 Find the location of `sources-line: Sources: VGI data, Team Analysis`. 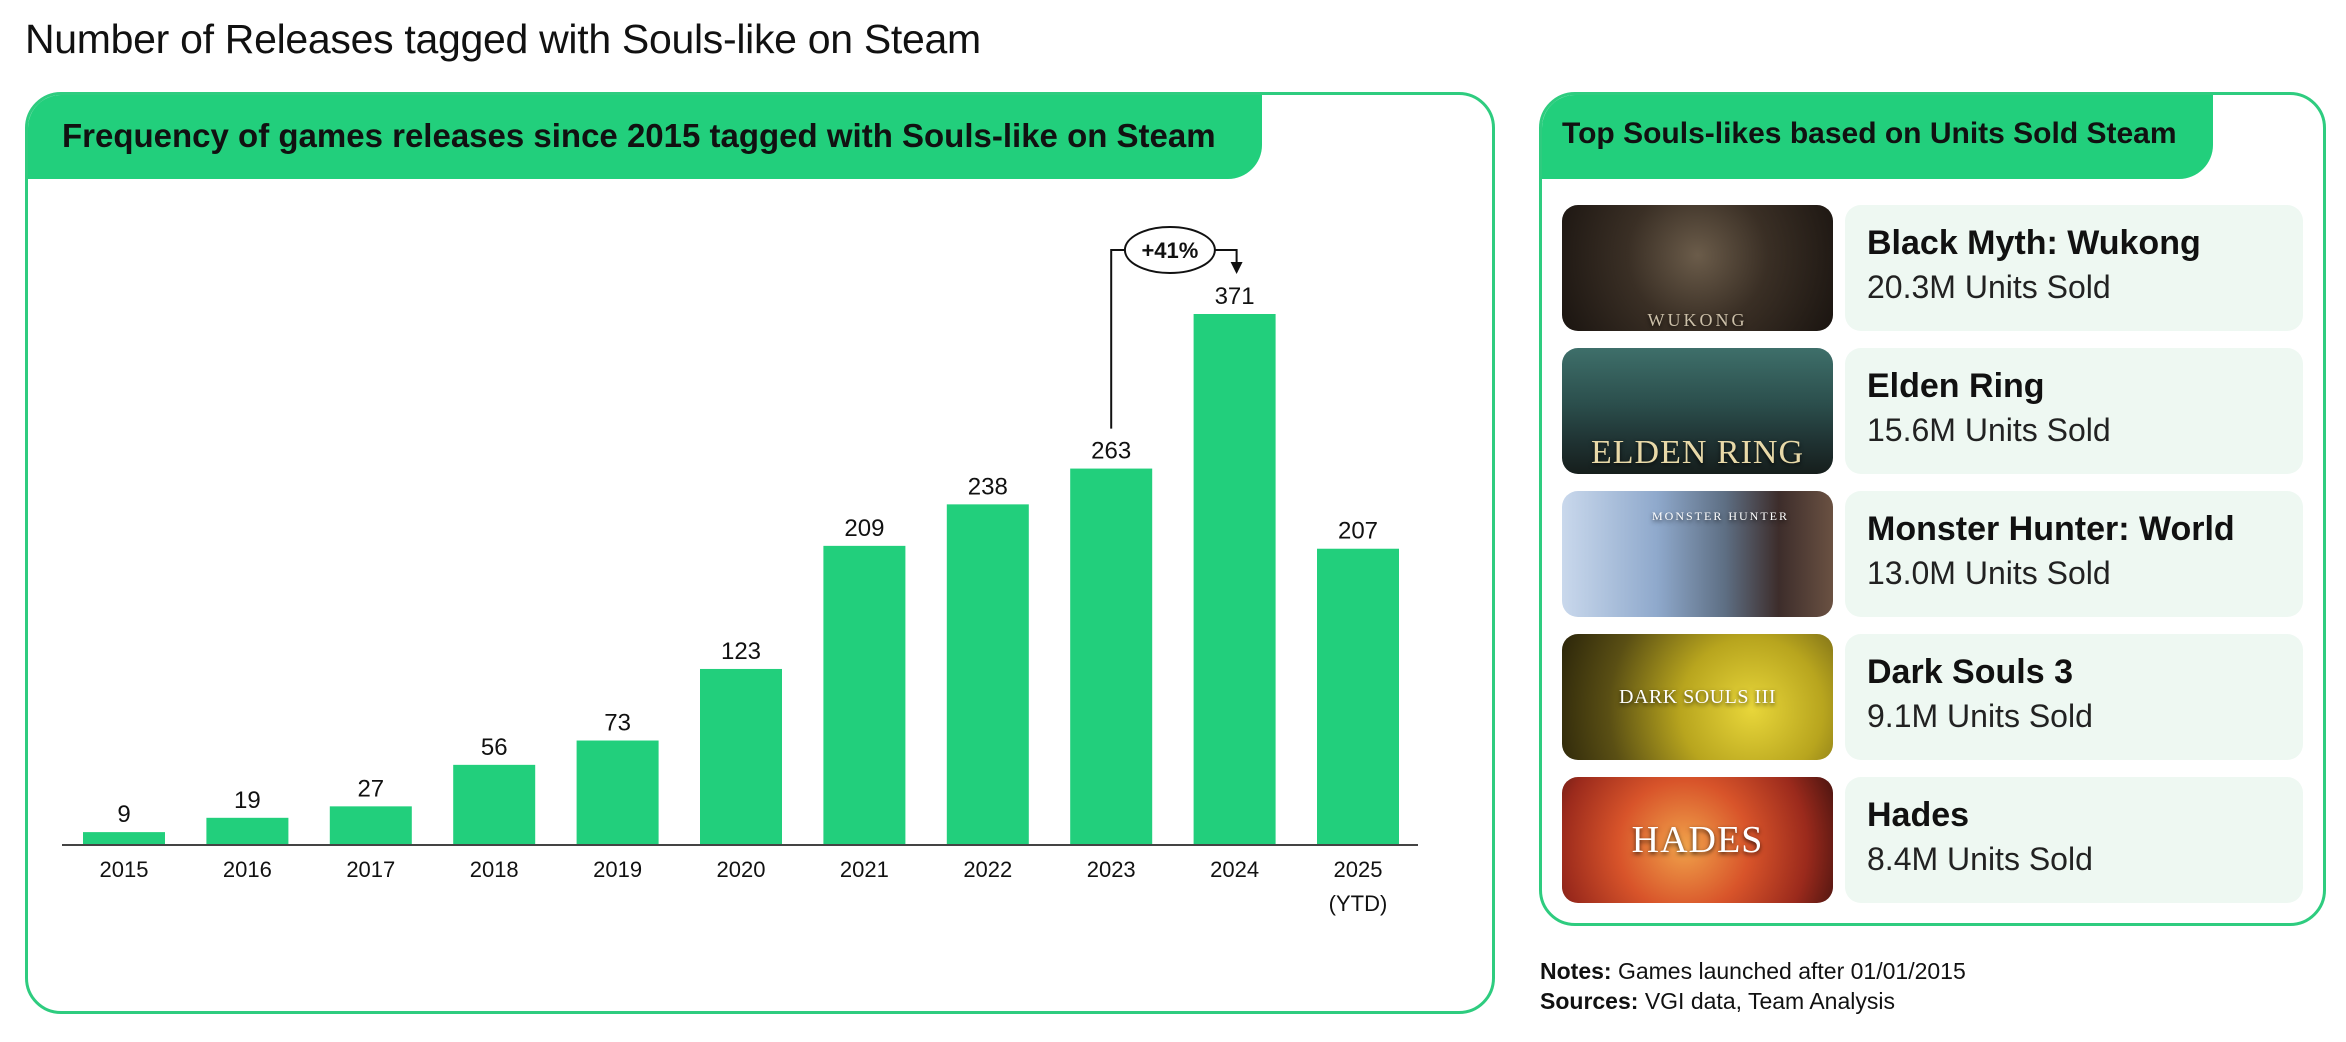

sources-line: Sources: VGI data, Team Analysis is located at coordinates (1753, 1001).